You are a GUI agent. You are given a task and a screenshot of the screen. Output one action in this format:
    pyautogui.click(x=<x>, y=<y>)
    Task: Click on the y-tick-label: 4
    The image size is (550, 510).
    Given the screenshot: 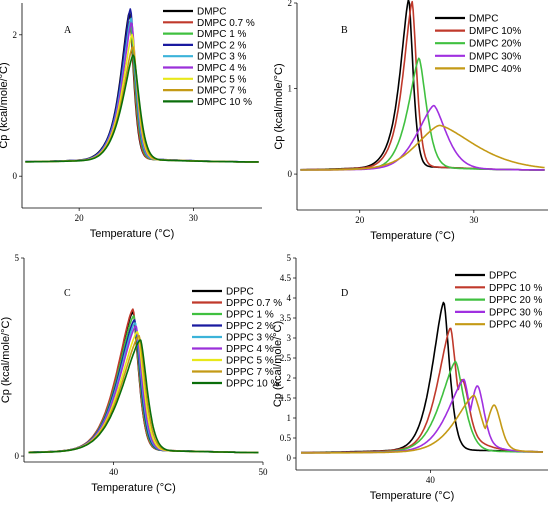 What is the action you would take?
    pyautogui.click(x=289, y=298)
    